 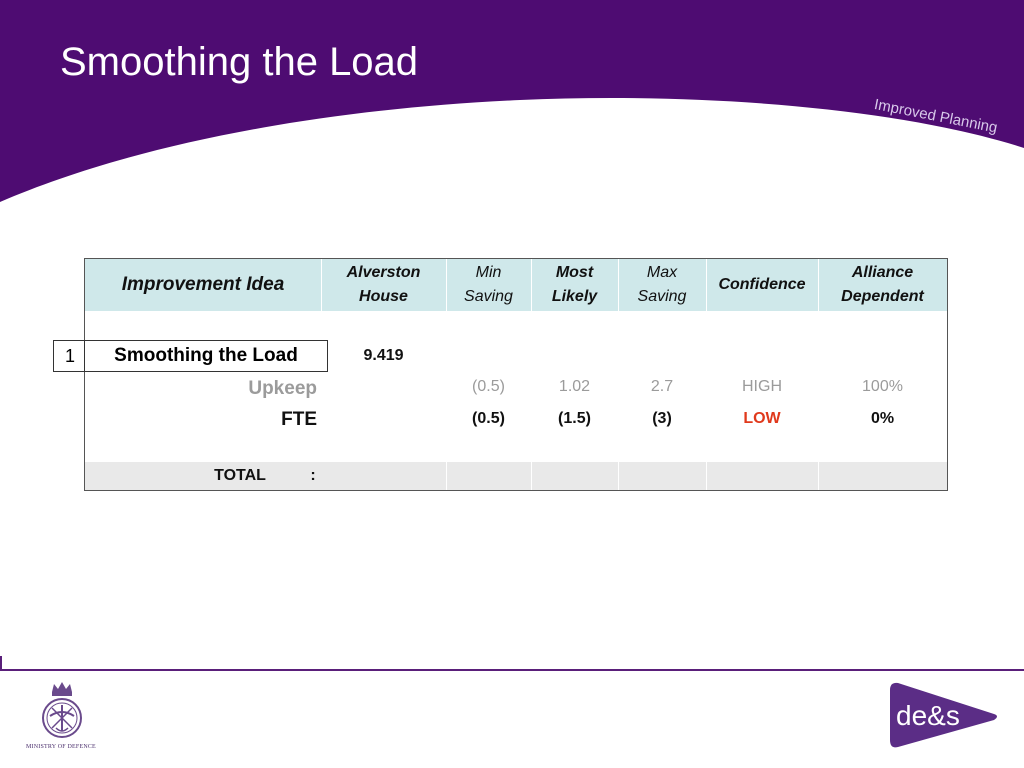 I want to click on header-max-saving: Max Saving, so click(x=662, y=285).